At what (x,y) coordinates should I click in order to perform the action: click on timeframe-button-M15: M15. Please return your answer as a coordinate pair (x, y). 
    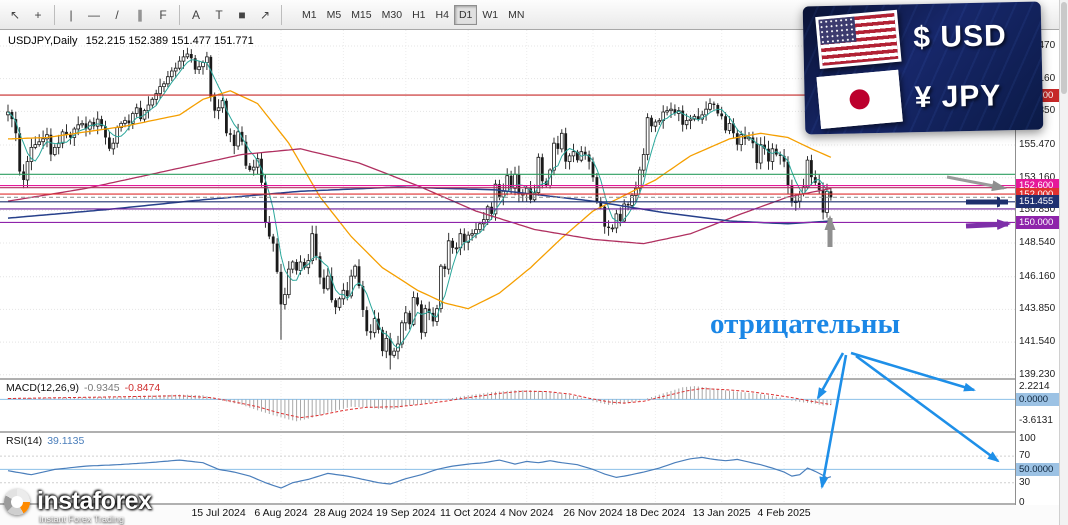
    Looking at the image, I should click on (361, 15).